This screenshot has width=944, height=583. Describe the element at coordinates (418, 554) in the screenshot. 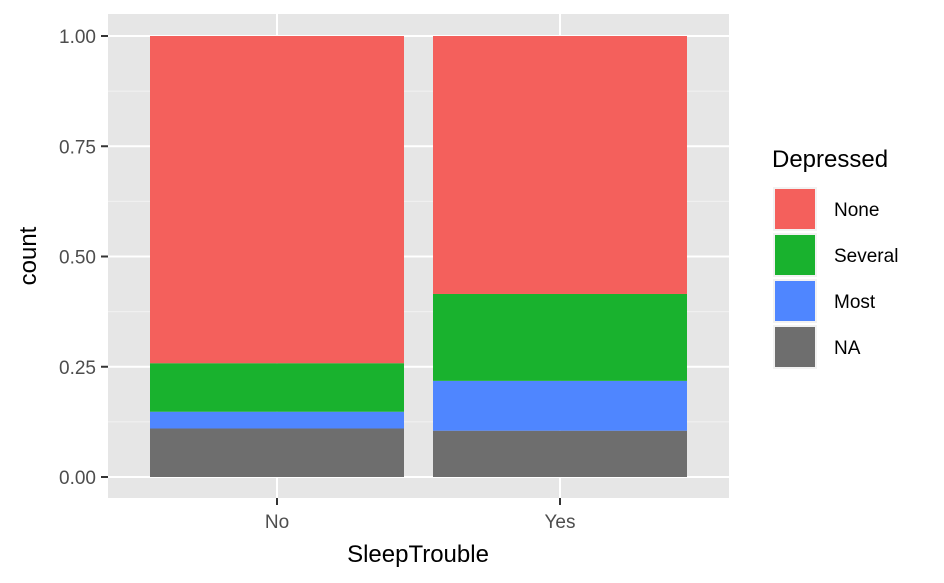

I see `x-axis-title: SleepTrouble` at that location.